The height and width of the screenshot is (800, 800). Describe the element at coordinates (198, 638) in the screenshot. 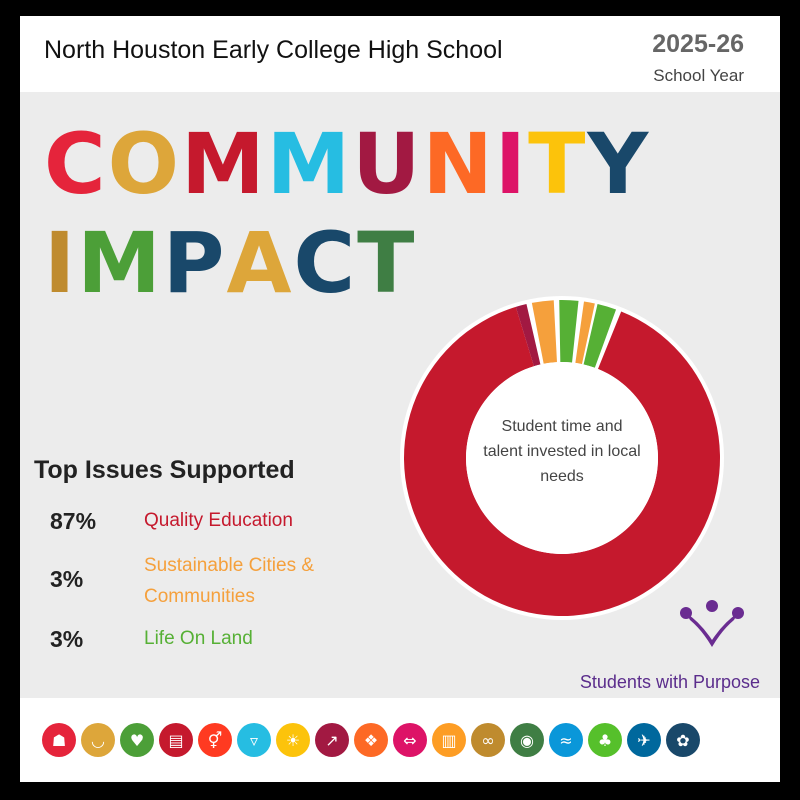

I see `issue-label: Life On Land` at that location.